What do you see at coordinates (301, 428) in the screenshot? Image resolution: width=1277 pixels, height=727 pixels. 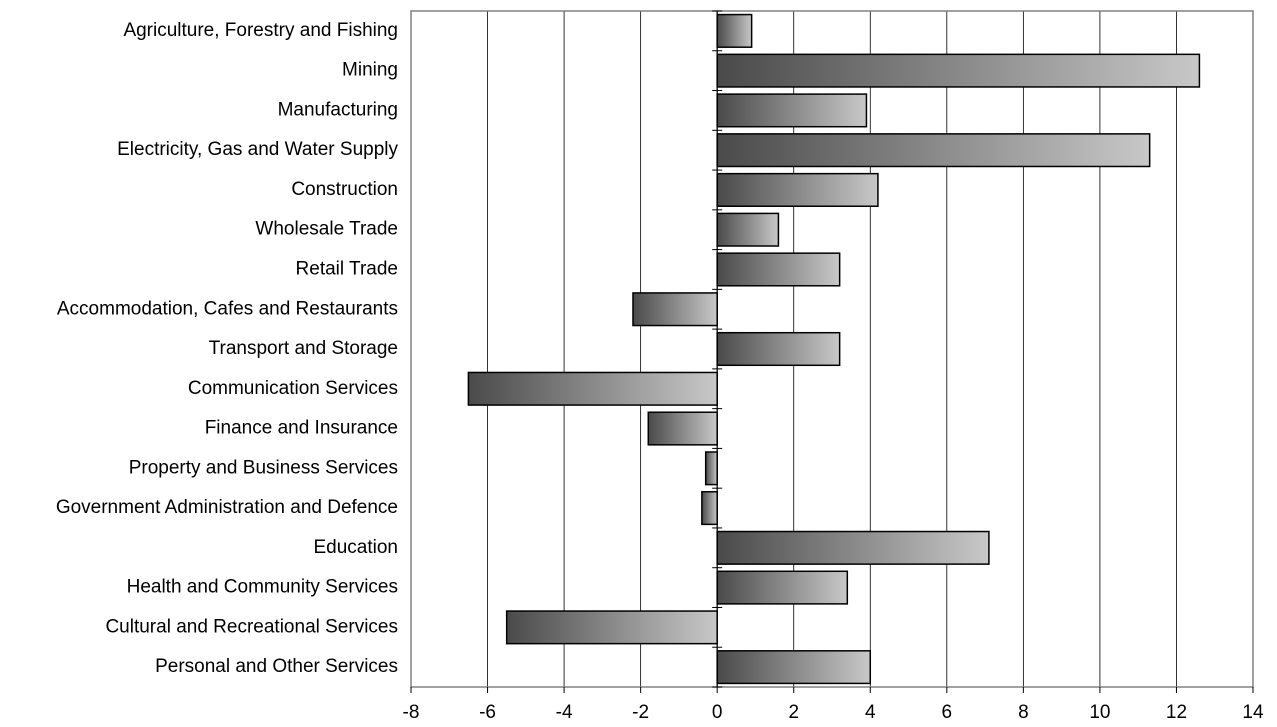 I see `category-label: Finance and Insurance` at bounding box center [301, 428].